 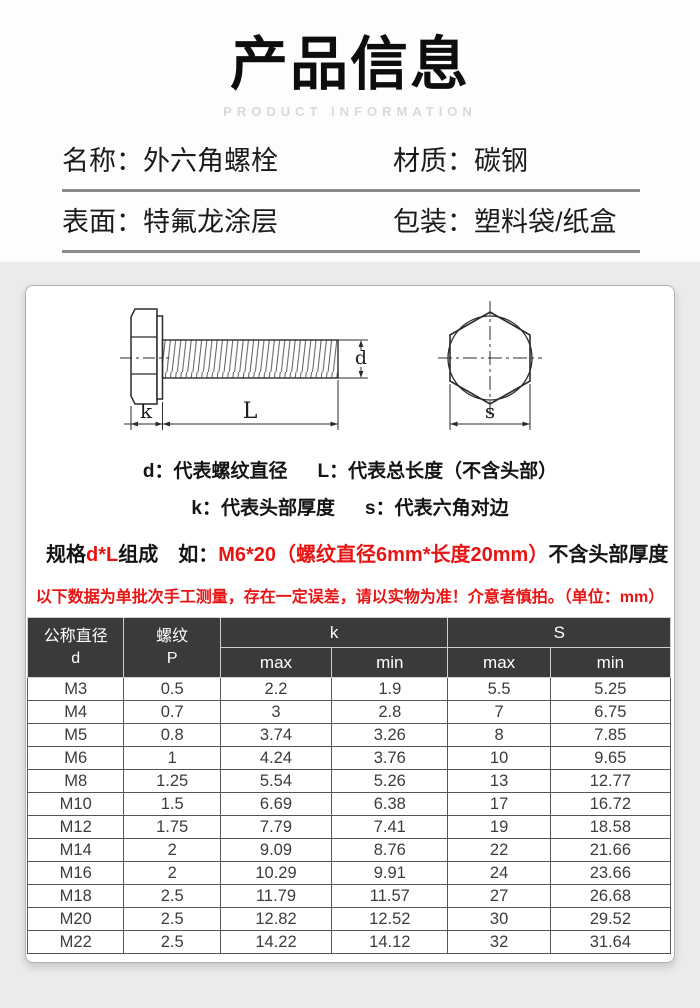 What do you see at coordinates (276, 735) in the screenshot?
I see `cell-kmax: 3.74` at bounding box center [276, 735].